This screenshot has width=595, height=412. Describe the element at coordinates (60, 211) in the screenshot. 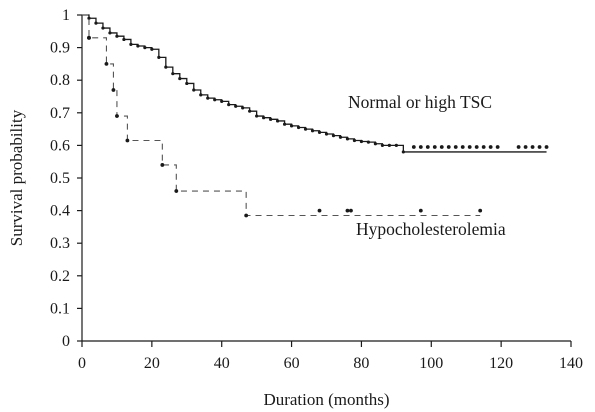

I see `y-tick-label: 0.4` at that location.